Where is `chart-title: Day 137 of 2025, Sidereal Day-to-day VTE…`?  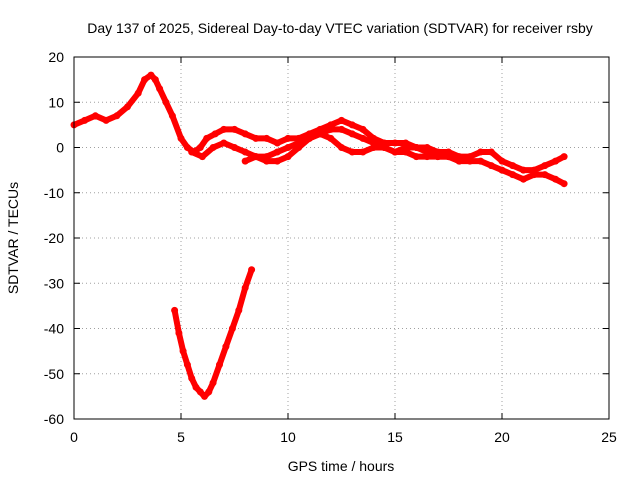 chart-title: Day 137 of 2025, Sidereal Day-to-day VTE… is located at coordinates (340, 28).